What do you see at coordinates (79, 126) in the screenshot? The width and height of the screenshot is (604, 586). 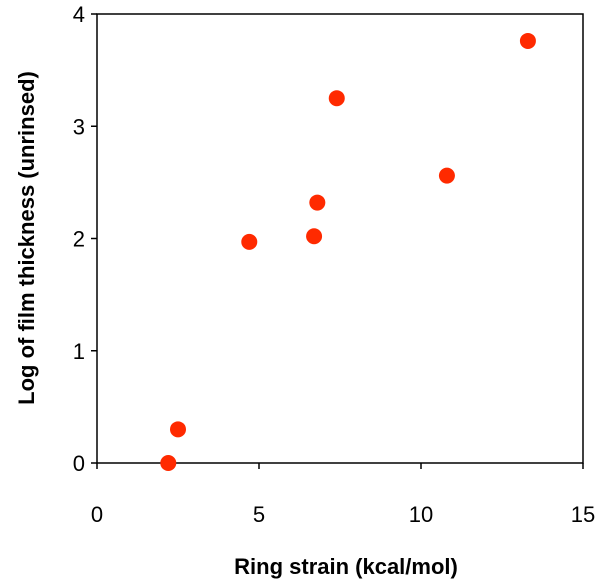 I see `y-tick-label: 3` at bounding box center [79, 126].